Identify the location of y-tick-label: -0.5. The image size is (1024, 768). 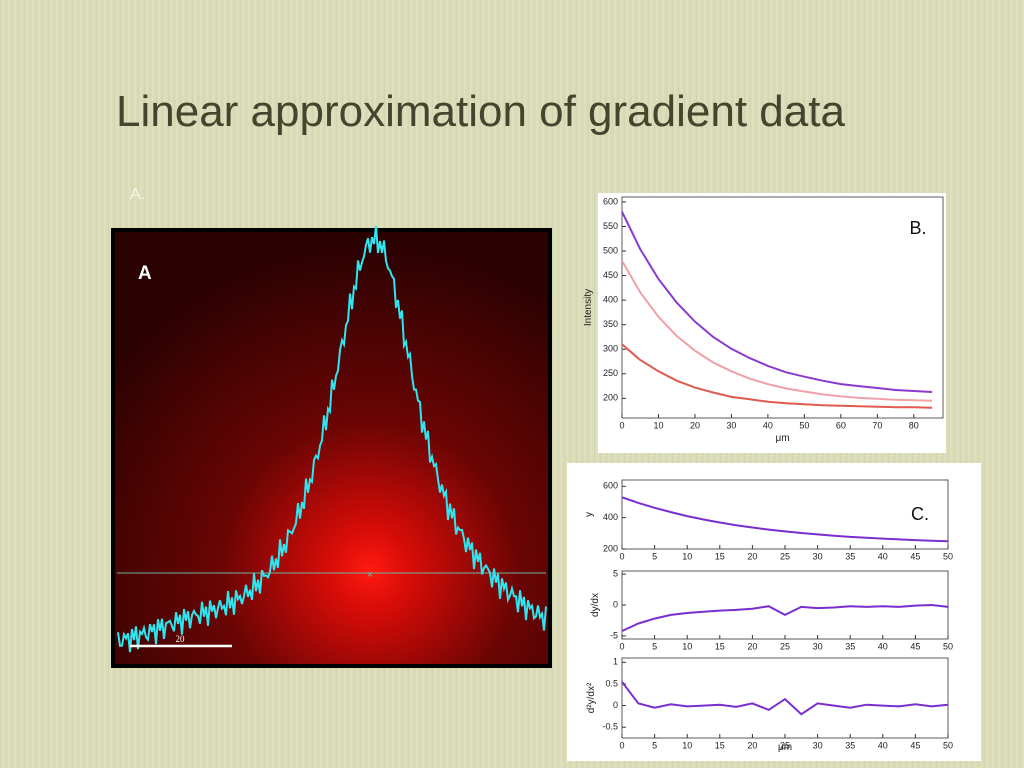
(610, 727).